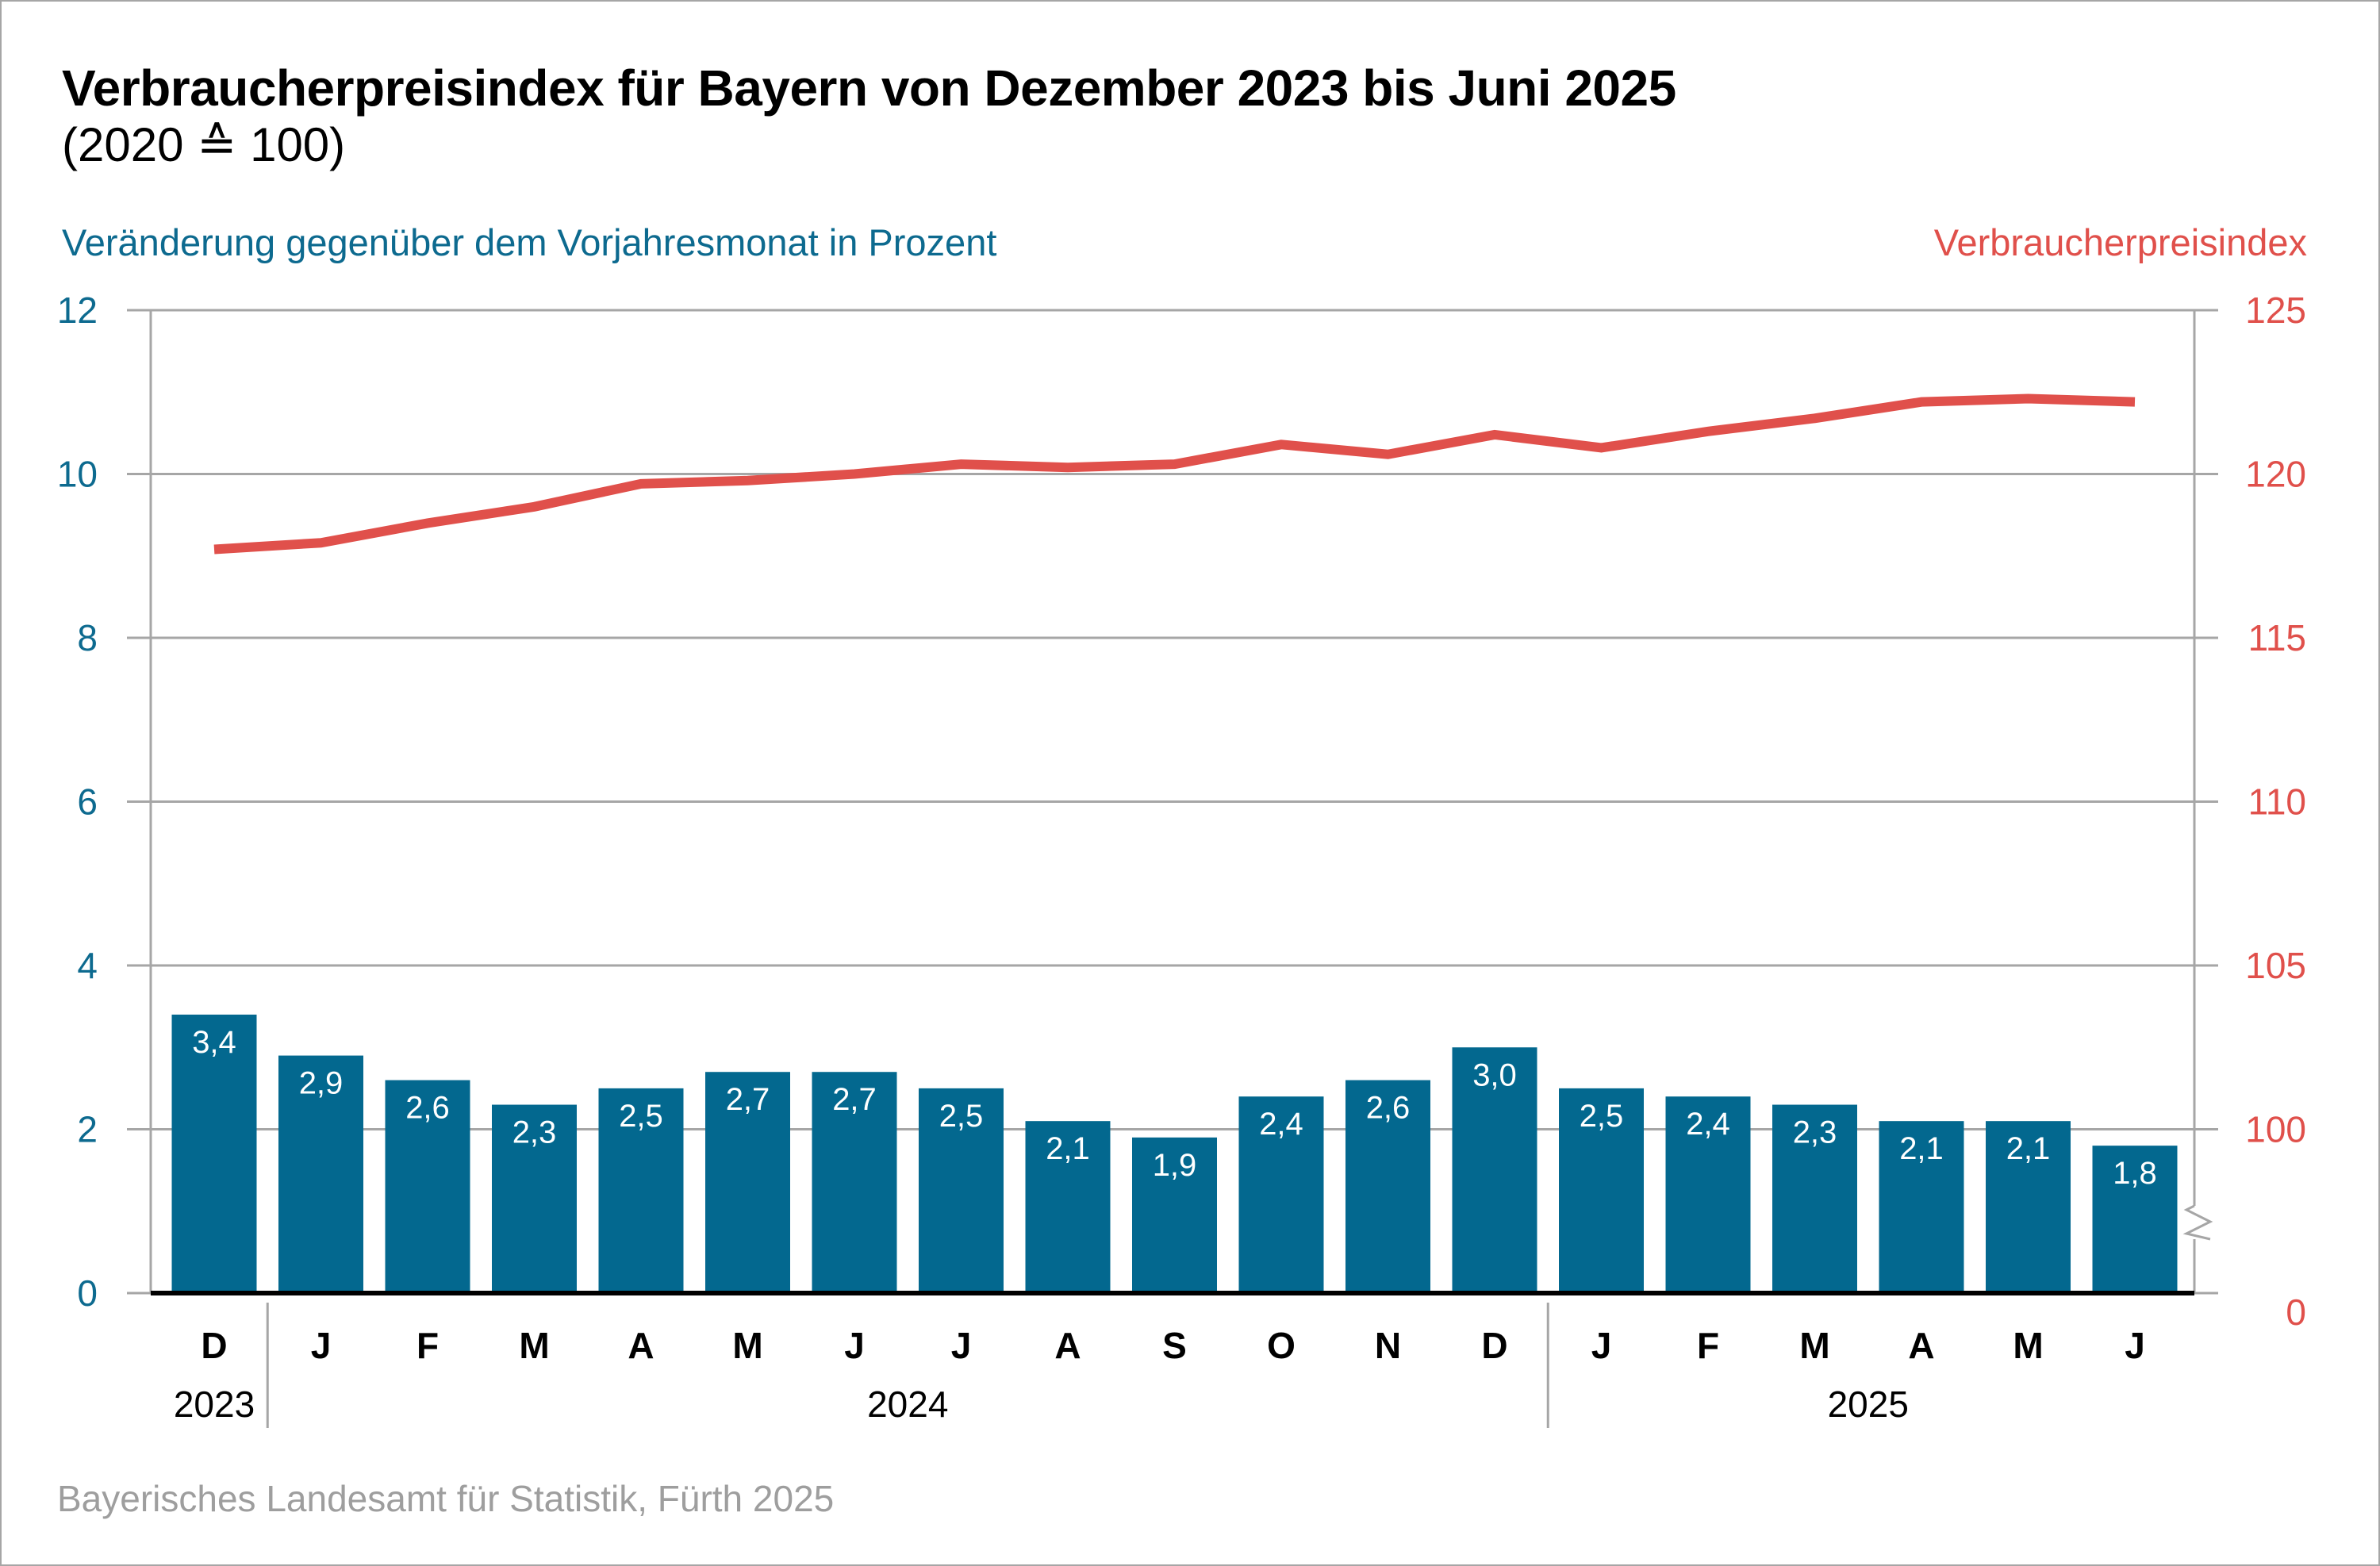 The width and height of the screenshot is (2380, 1566). I want to click on bar-value-label: 2,9, so click(321, 1083).